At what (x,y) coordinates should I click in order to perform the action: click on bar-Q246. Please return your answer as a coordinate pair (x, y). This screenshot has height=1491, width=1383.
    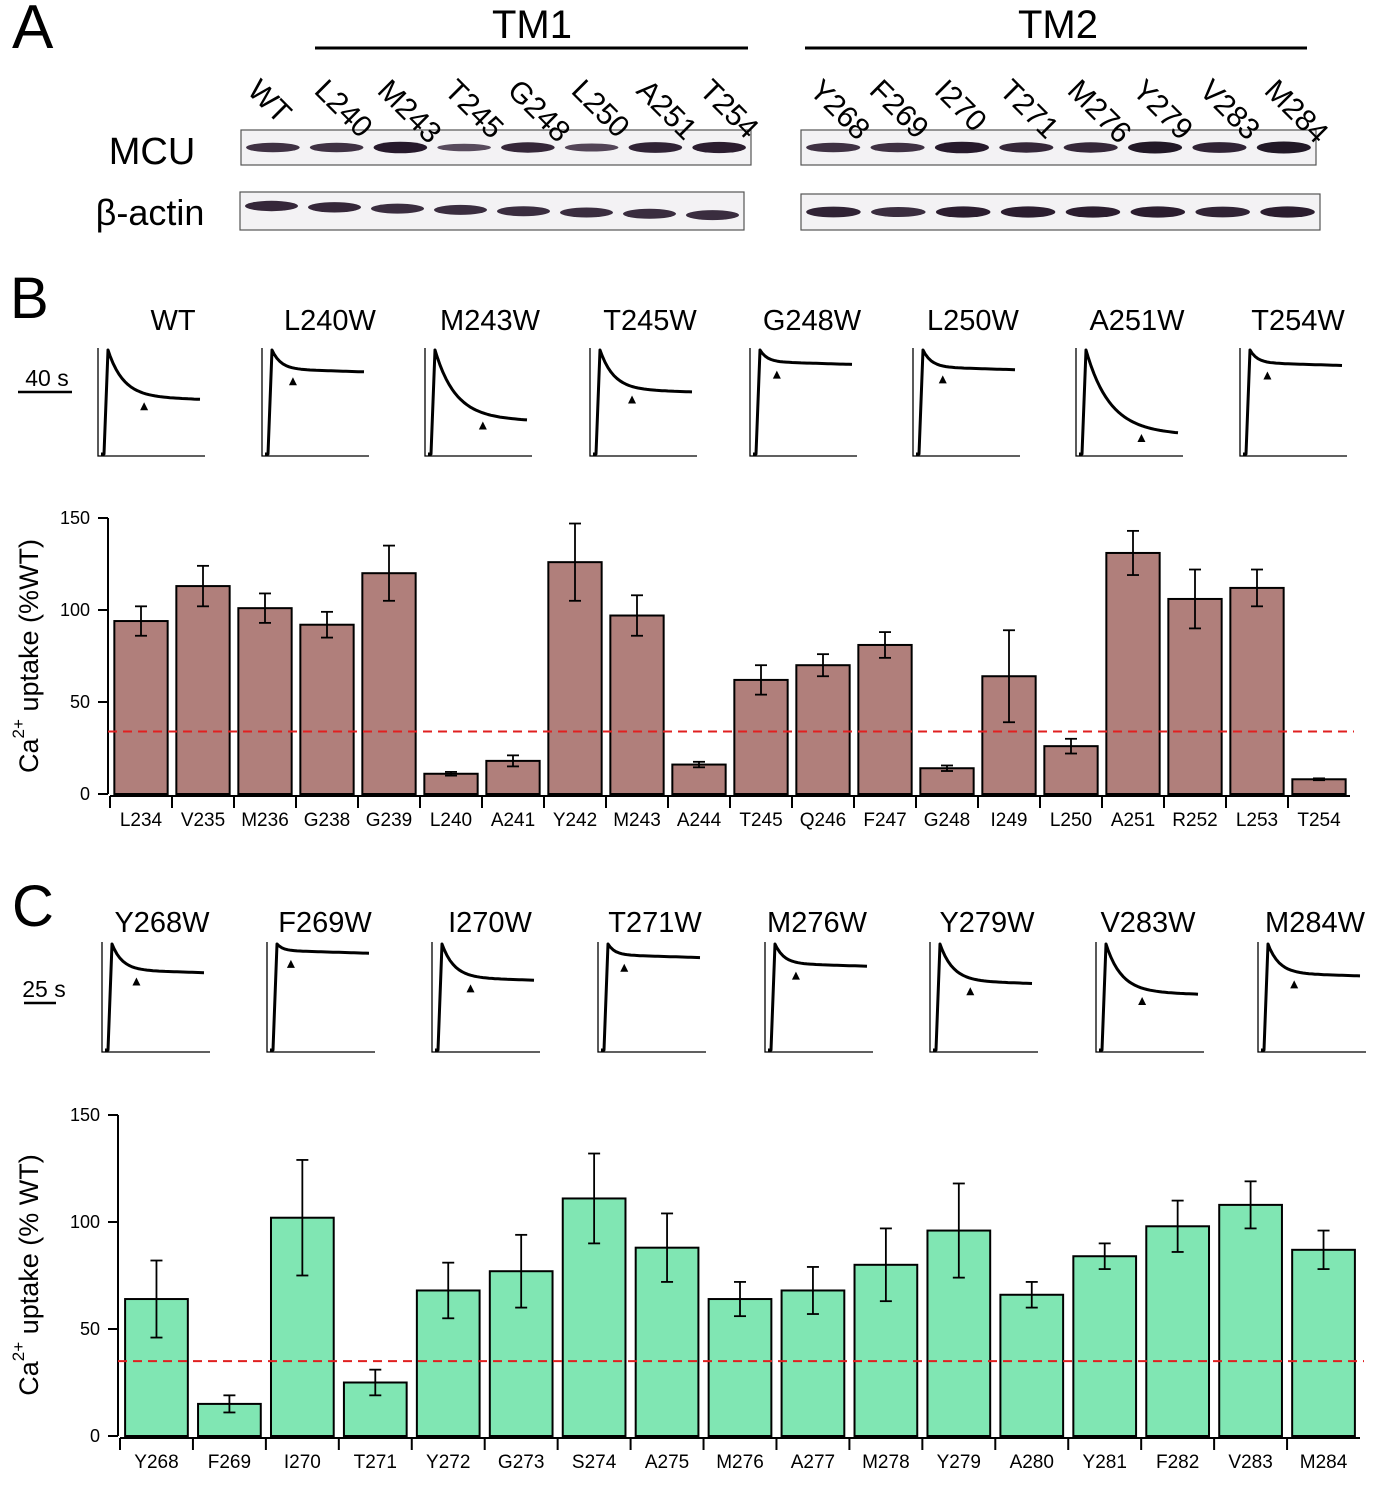
    Looking at the image, I should click on (823, 730).